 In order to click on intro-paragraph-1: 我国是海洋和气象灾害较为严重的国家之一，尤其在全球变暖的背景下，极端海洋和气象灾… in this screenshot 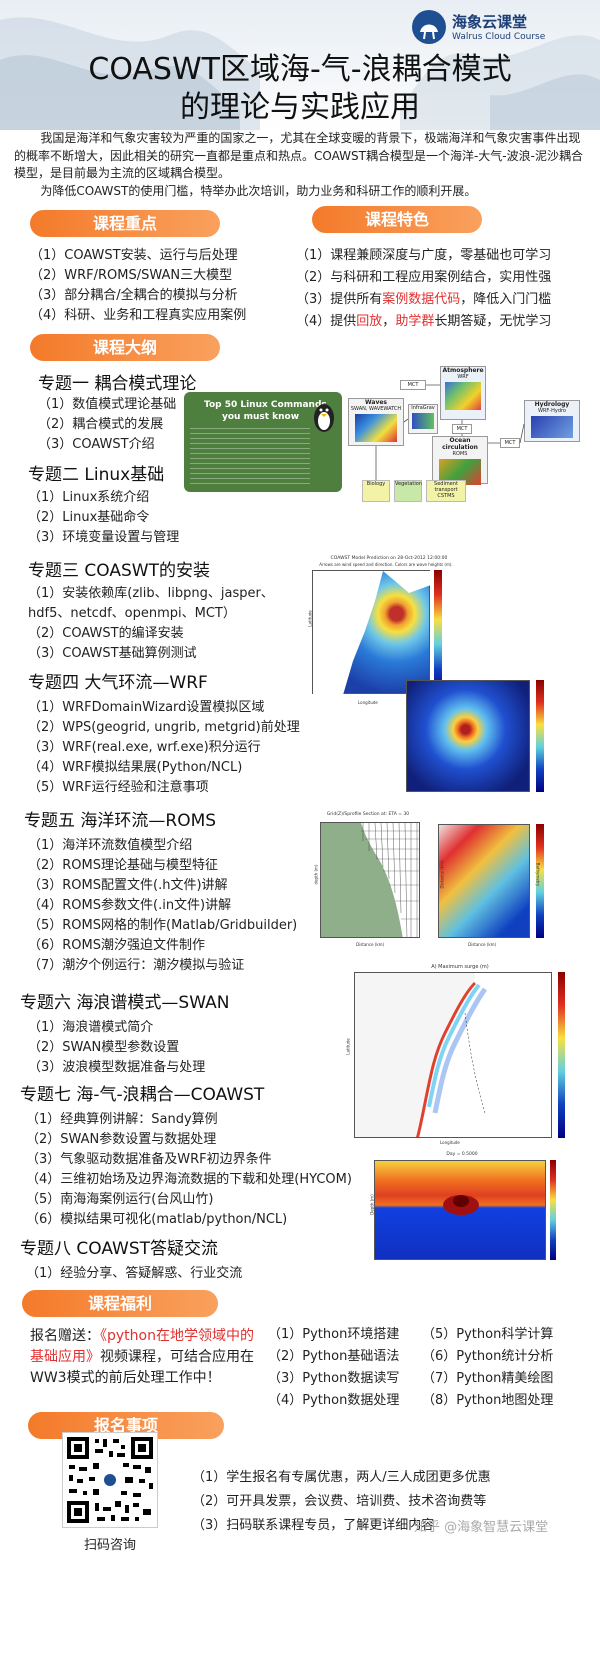, I will do `click(298, 155)`.